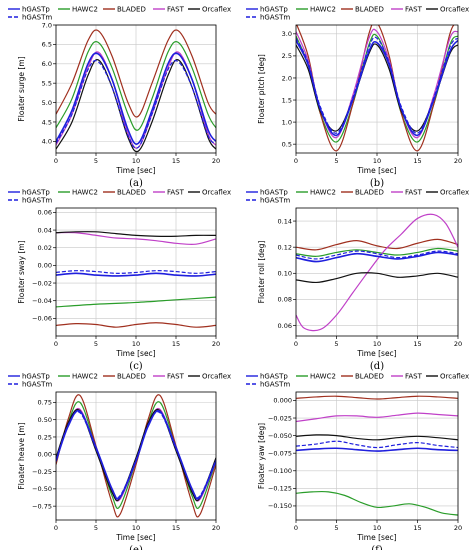 This screenshot has width=470, height=550. What do you see at coordinates (323, 377) in the screenshot?
I see `legend-label-hawc2-5: HAWC2` at bounding box center [323, 377].